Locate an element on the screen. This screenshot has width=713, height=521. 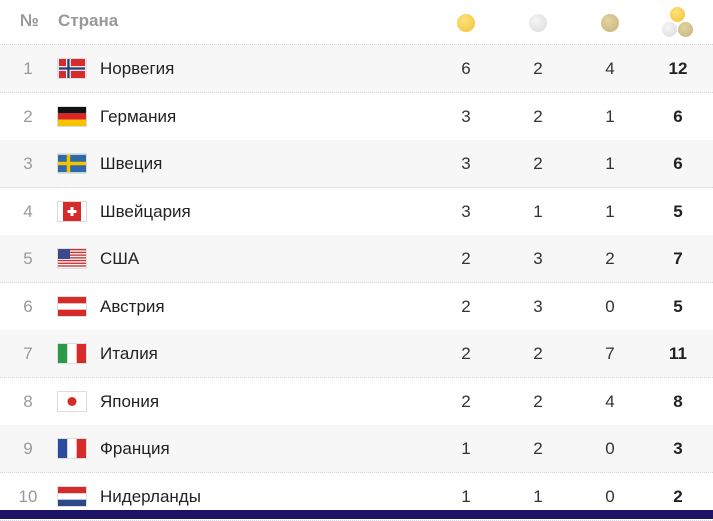
usa-flag-icon is located at coordinates (72, 258).